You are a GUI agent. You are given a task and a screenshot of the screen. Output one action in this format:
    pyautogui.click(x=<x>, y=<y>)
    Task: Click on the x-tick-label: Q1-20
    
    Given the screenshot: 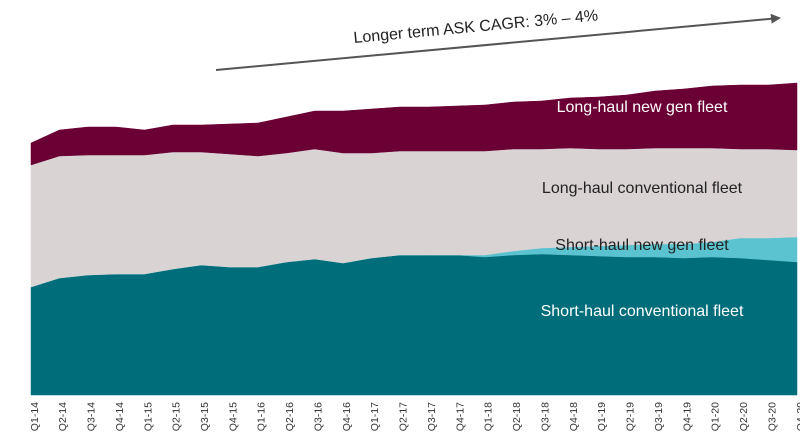 What is the action you would take?
    pyautogui.click(x=716, y=416)
    